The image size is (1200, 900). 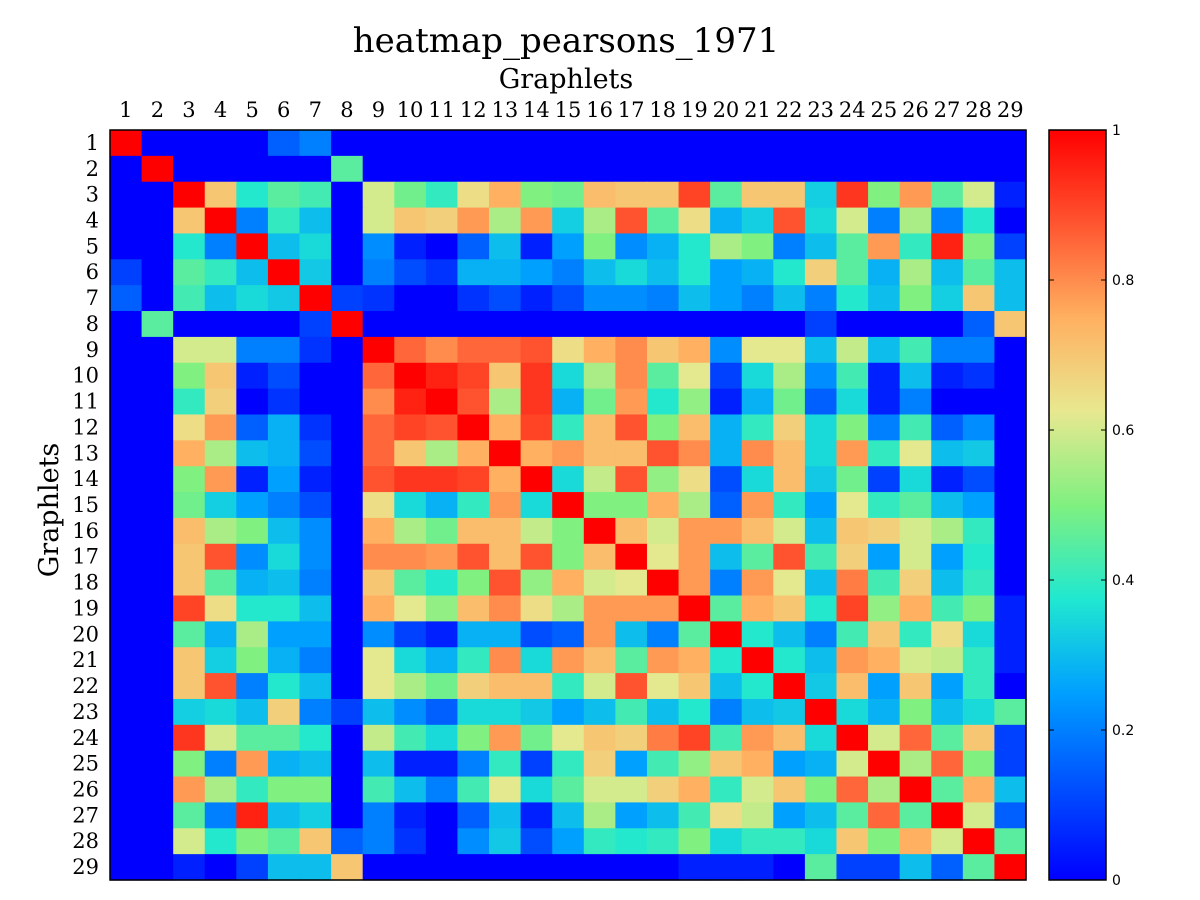 I want to click on x-tick-label: 22, so click(x=789, y=110).